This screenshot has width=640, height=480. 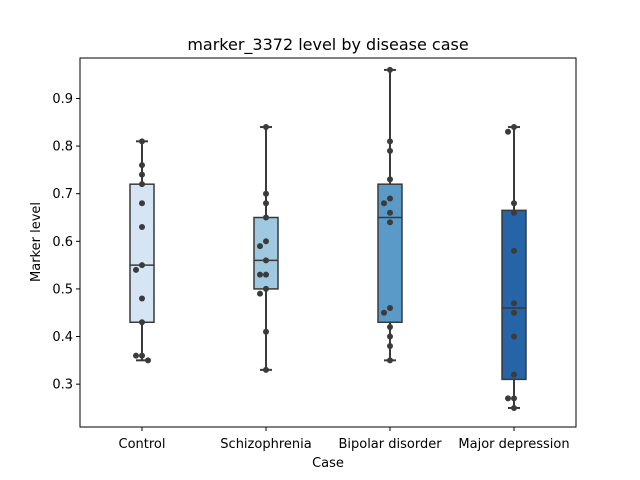 I want to click on y-tick-label: 0.7, so click(x=62, y=194).